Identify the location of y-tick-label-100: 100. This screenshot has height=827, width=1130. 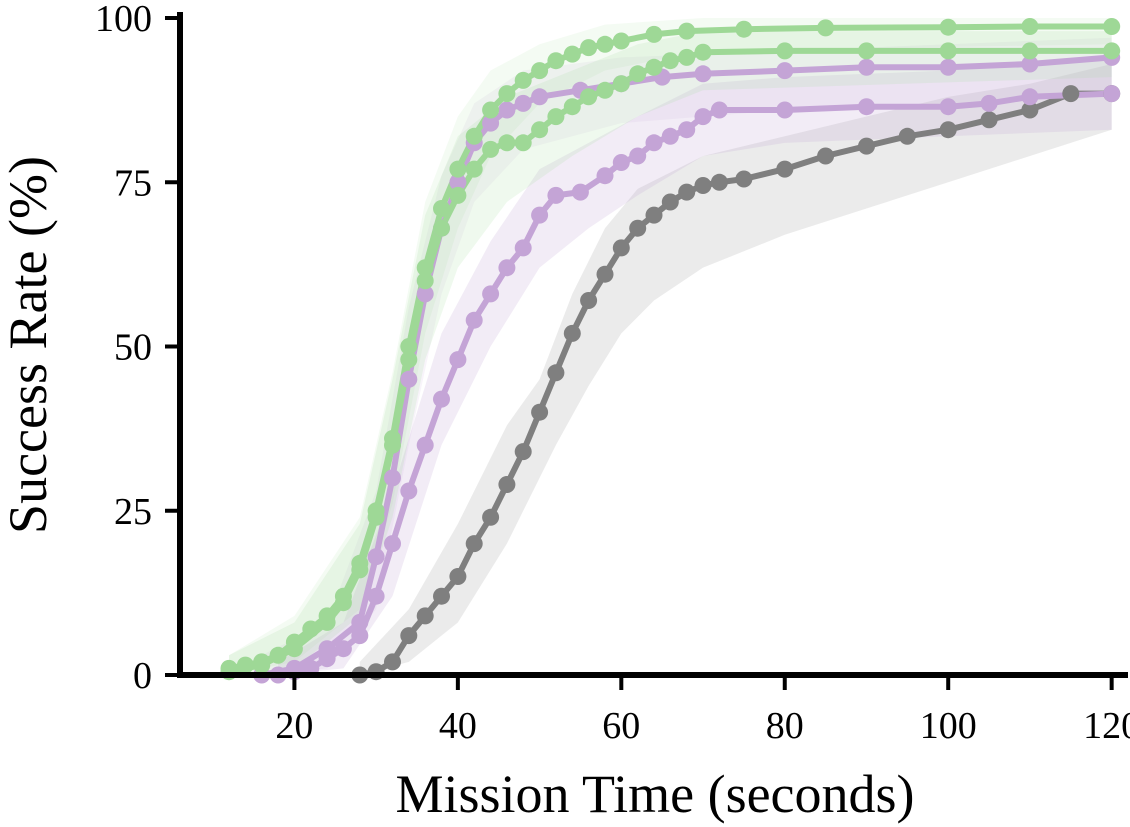
(123, 20).